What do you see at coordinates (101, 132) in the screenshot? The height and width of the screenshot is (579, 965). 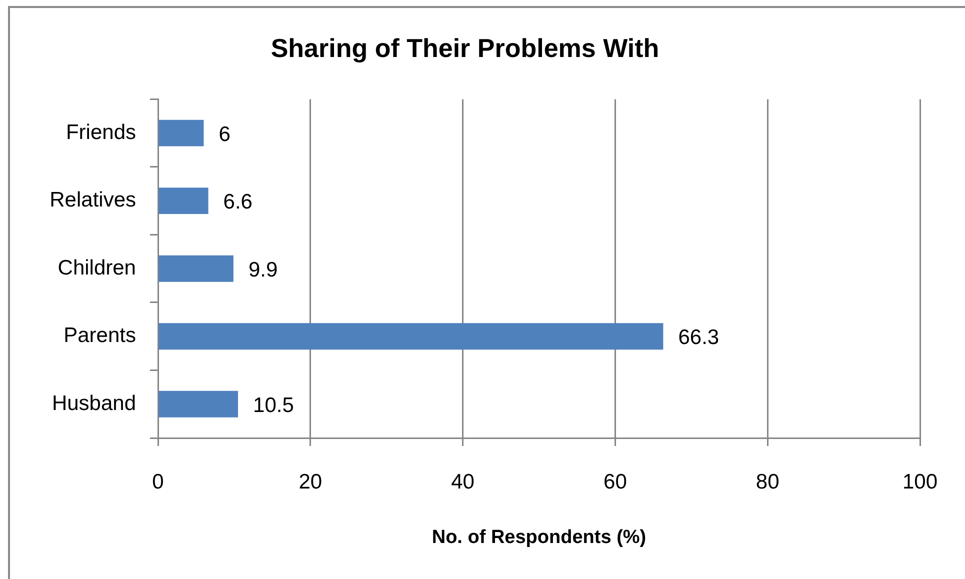 I see `y-tick-label: Friends` at bounding box center [101, 132].